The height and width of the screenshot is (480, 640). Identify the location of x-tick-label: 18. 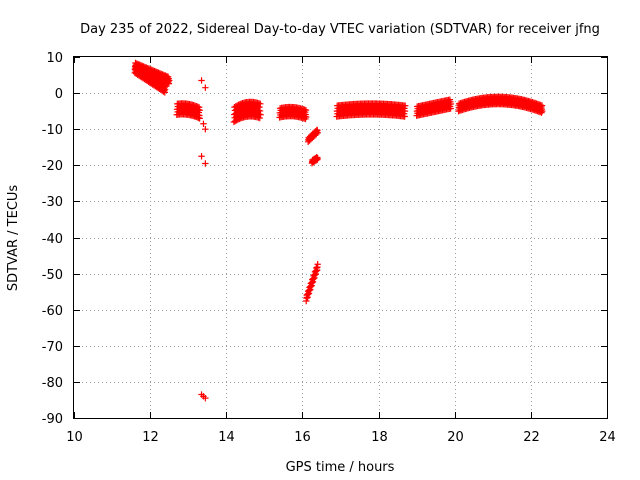
(379, 437).